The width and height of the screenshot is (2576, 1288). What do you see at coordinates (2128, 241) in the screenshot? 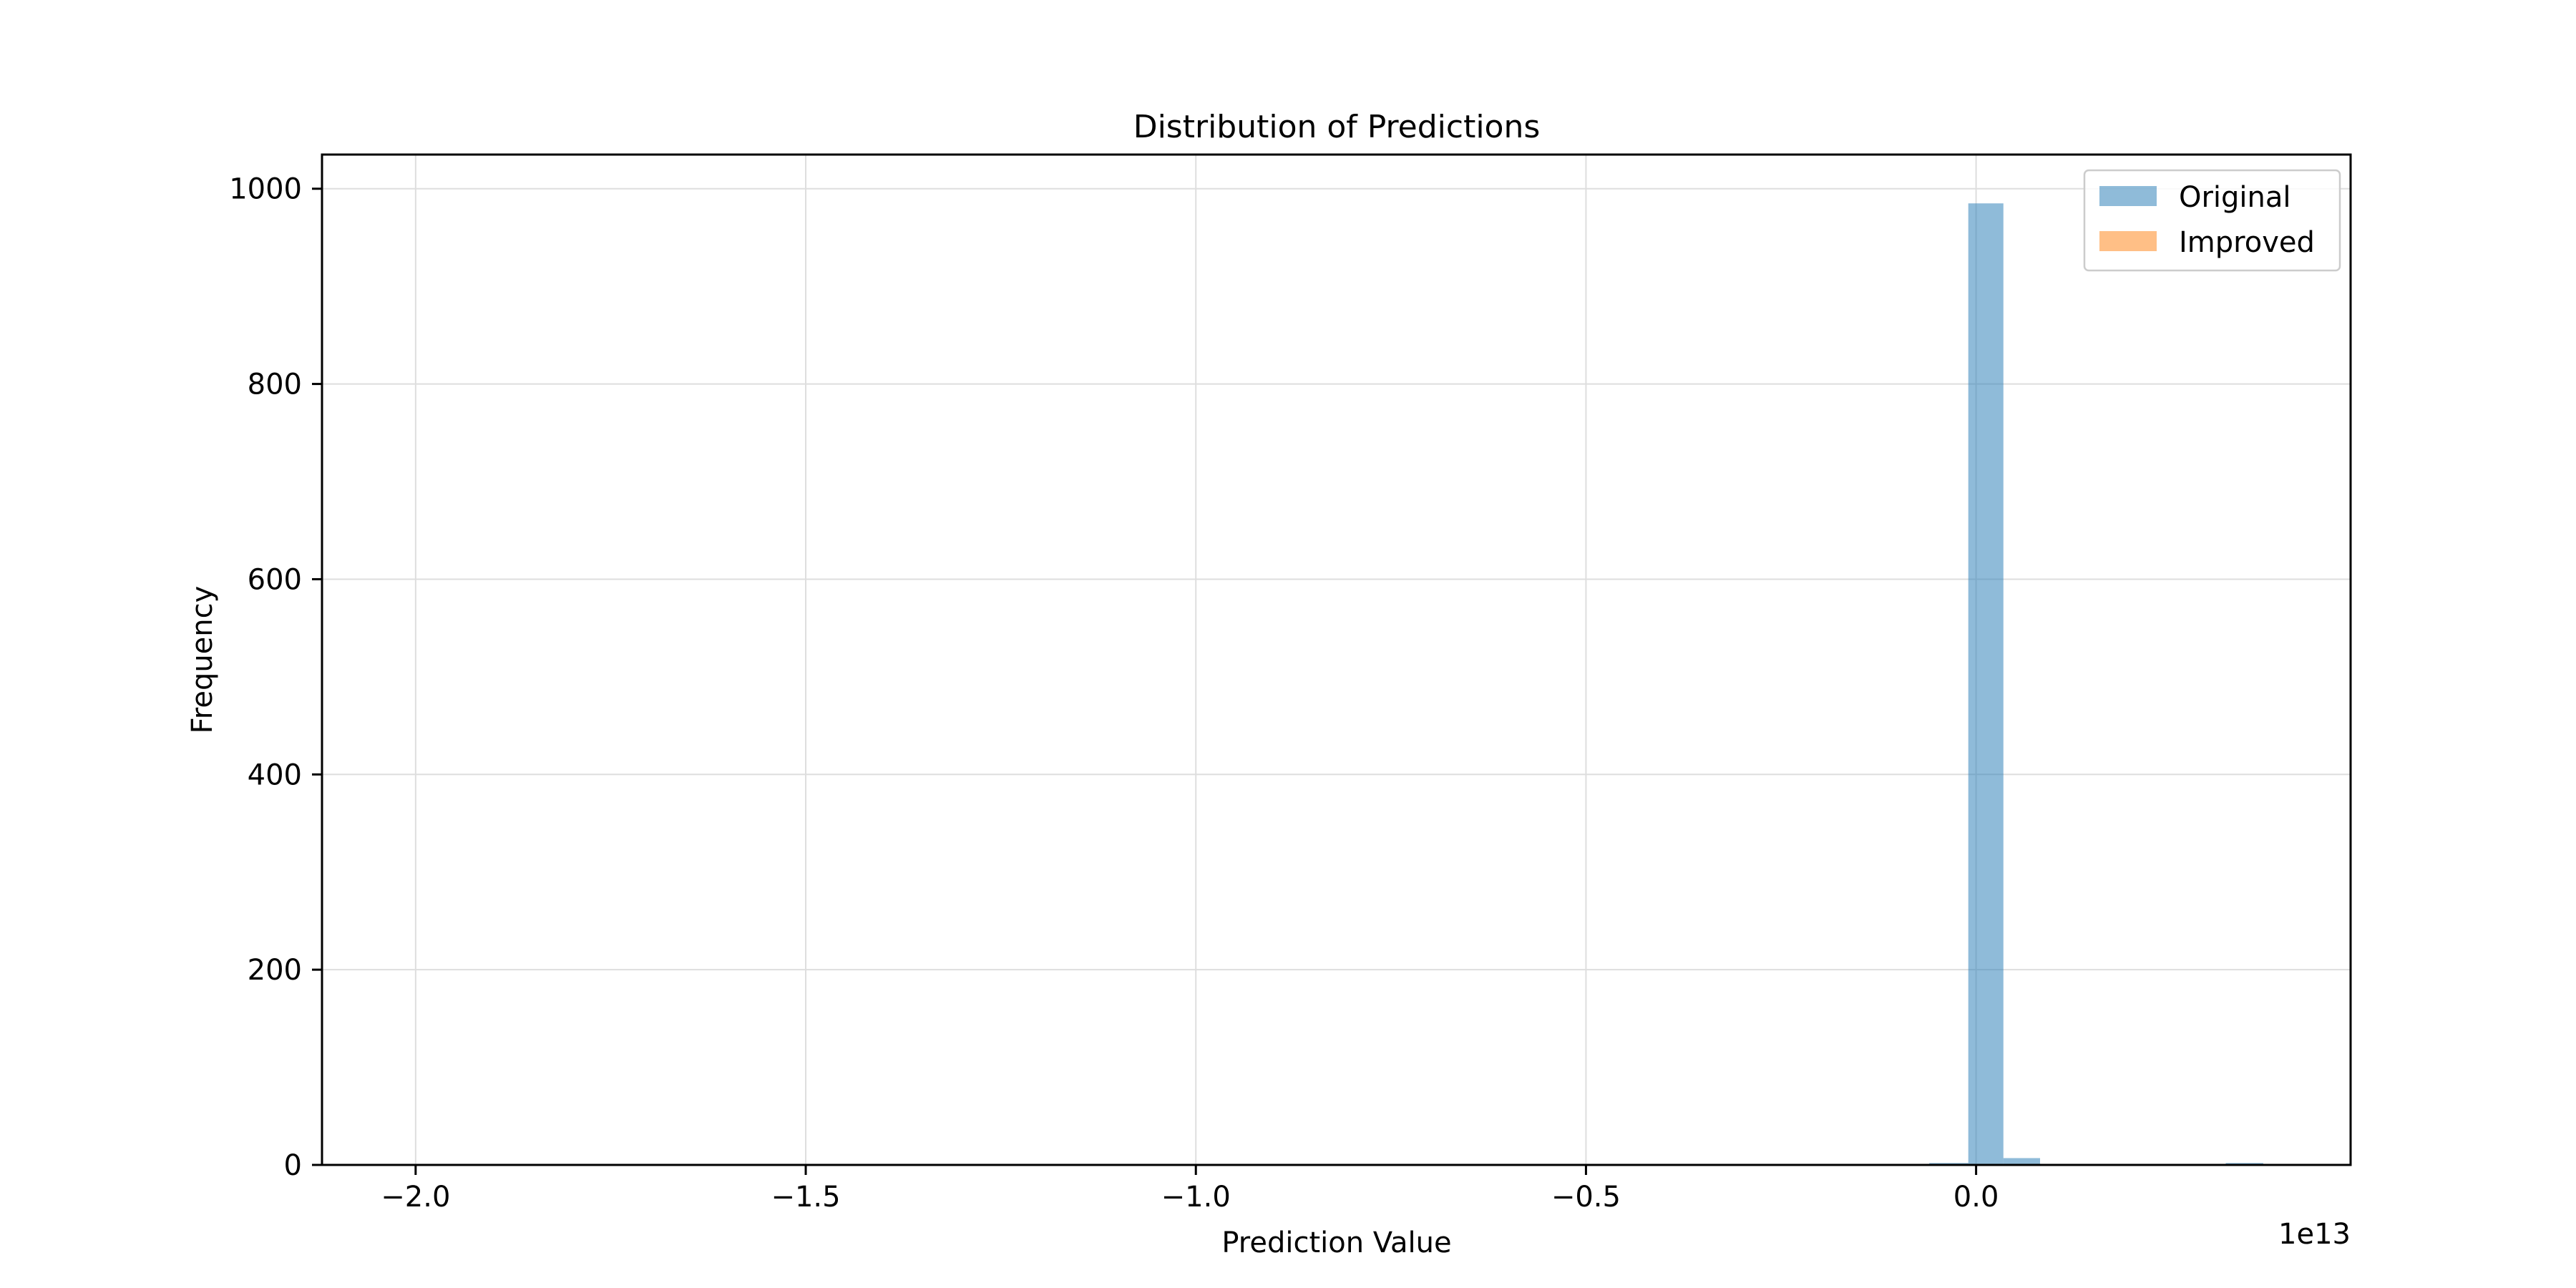
I see `legend-swatch-improved` at bounding box center [2128, 241].